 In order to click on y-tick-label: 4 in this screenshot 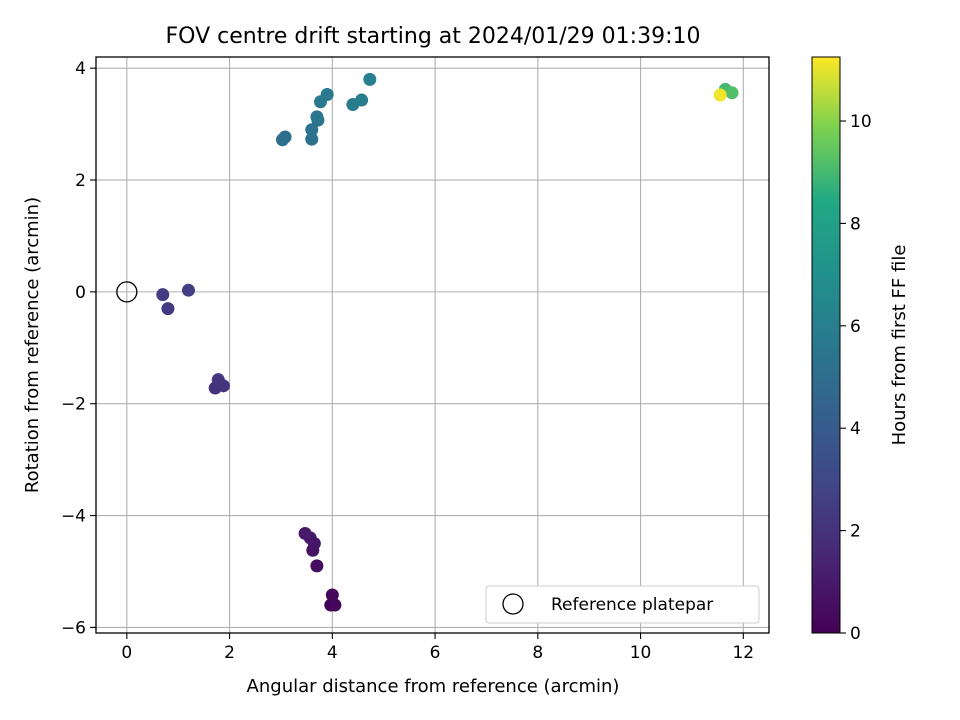, I will do `click(80, 69)`.